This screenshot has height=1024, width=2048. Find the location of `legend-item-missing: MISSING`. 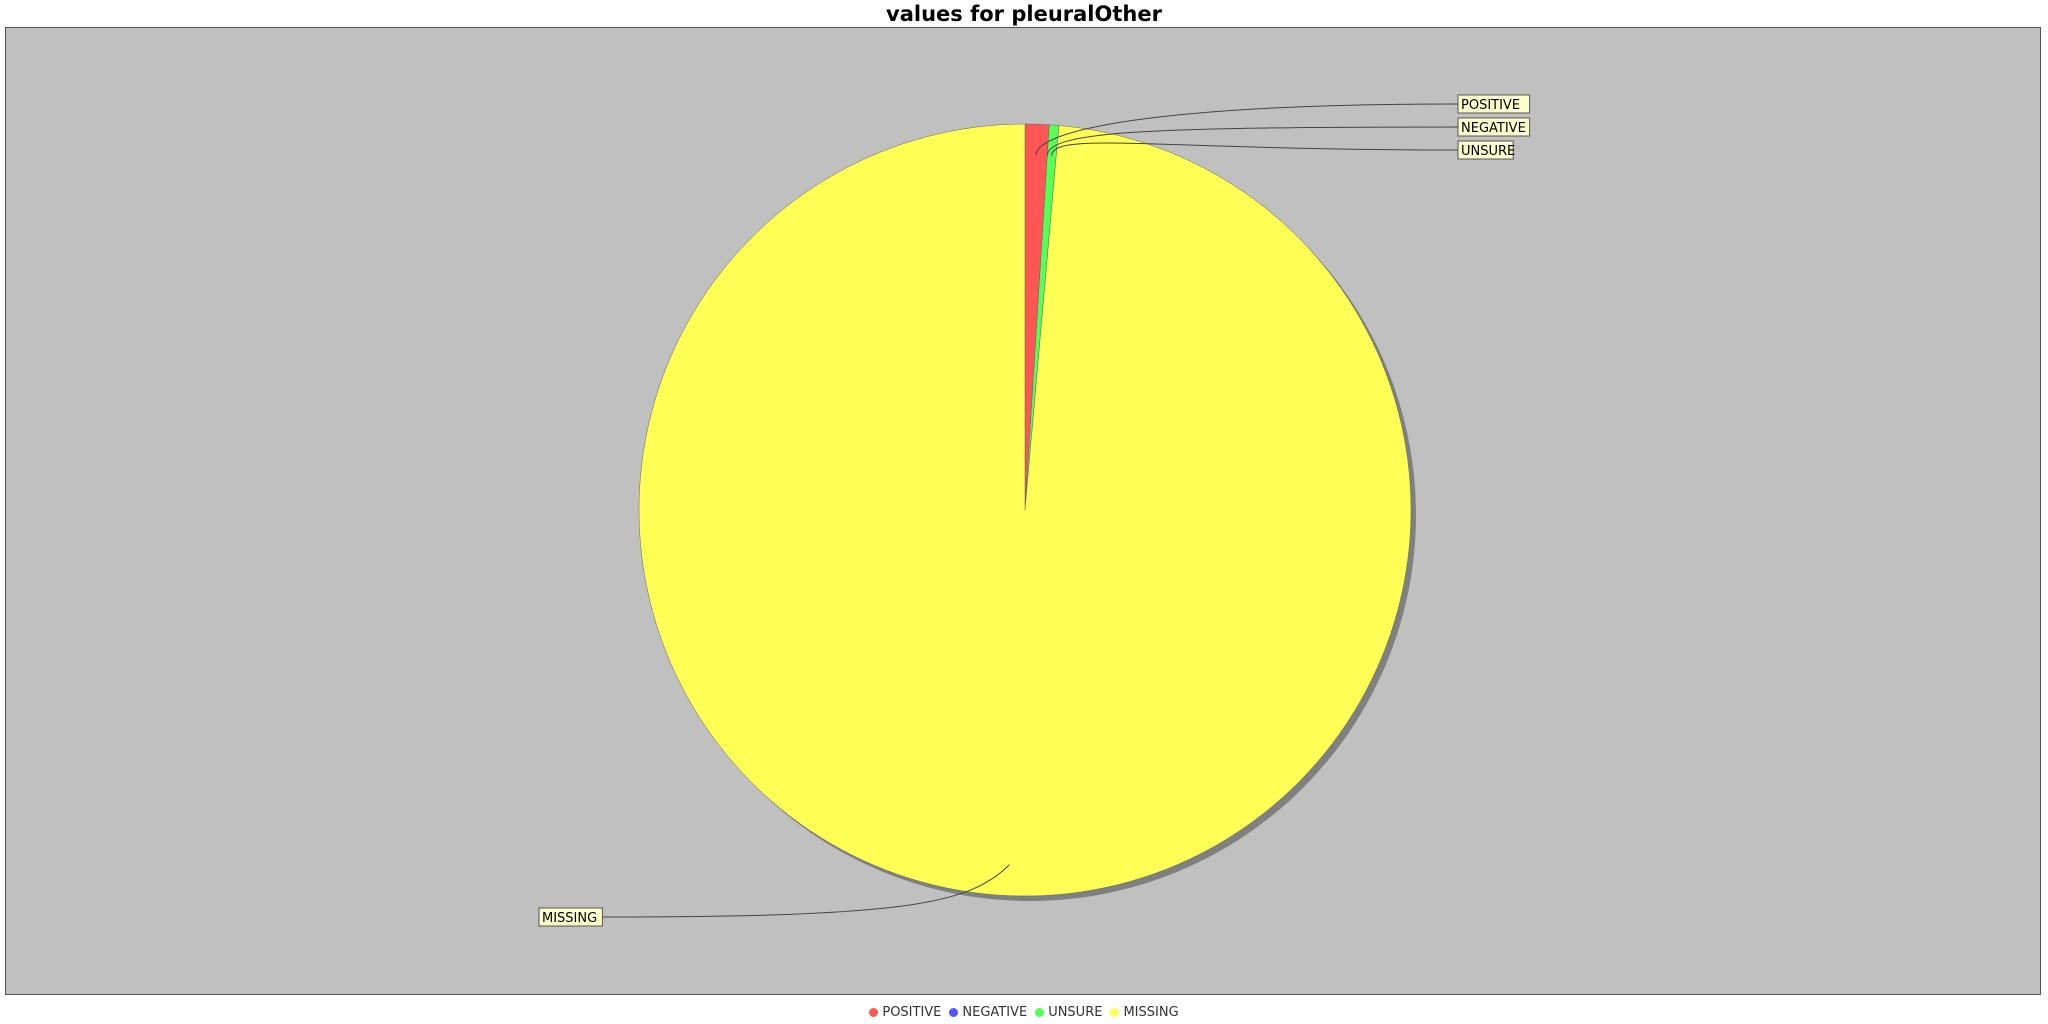

legend-item-missing: MISSING is located at coordinates (1144, 1012).